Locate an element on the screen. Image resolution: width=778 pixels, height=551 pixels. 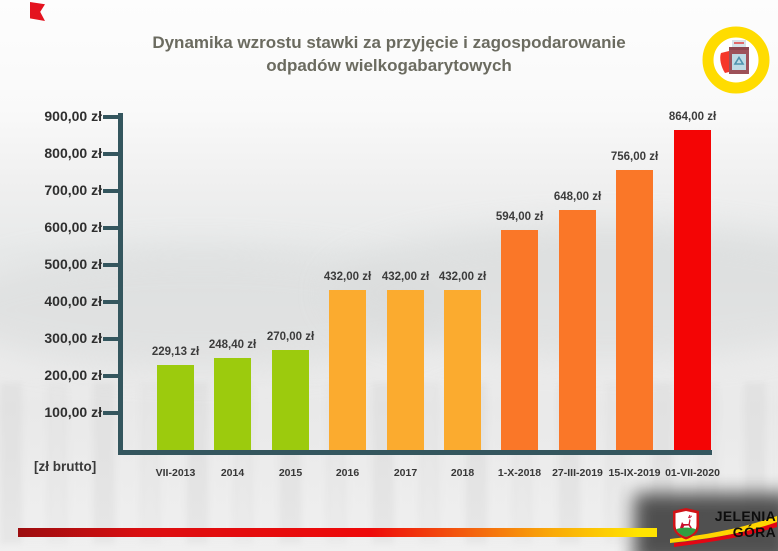
bar-value-label: 648,00 zł is located at coordinates (577, 197).